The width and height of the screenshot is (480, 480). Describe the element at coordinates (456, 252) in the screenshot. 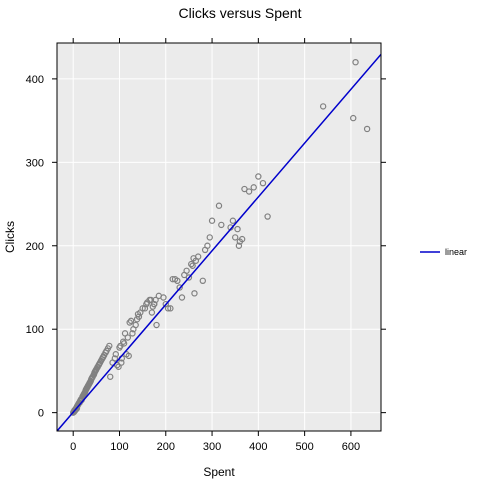

I see `legend-label-linear: linear` at that location.